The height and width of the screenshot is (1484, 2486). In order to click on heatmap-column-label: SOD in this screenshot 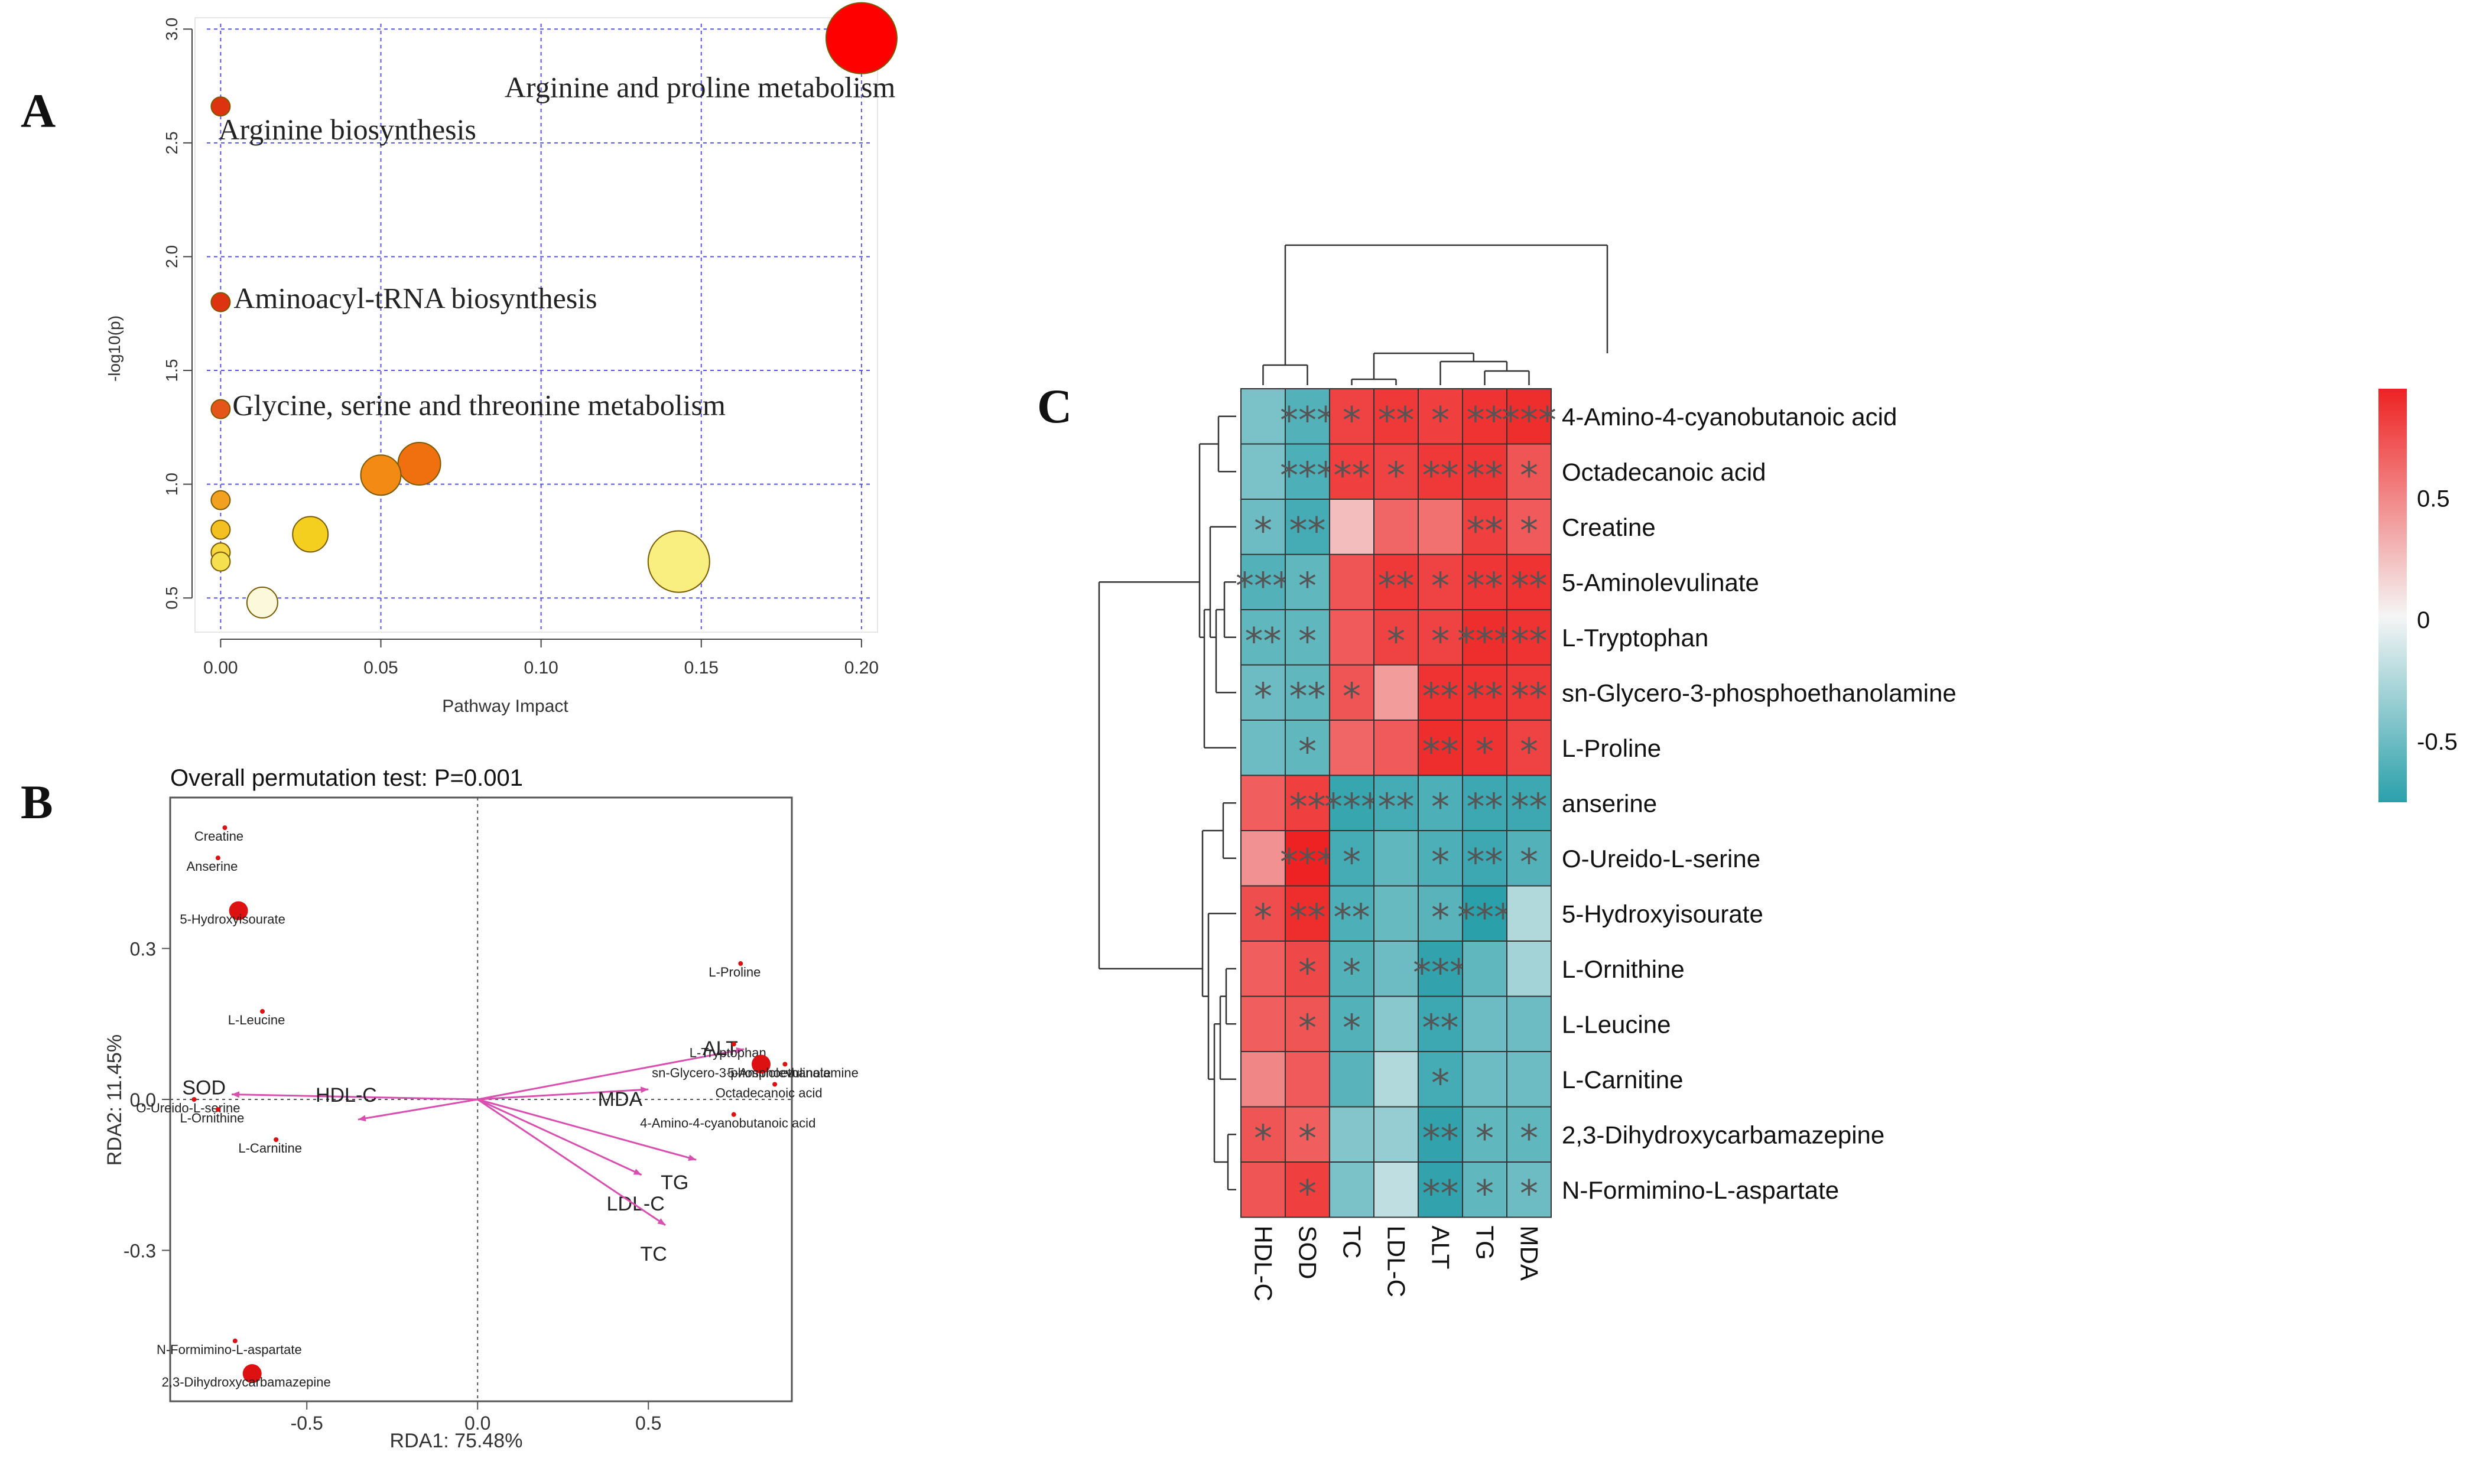, I will do `click(1308, 1253)`.